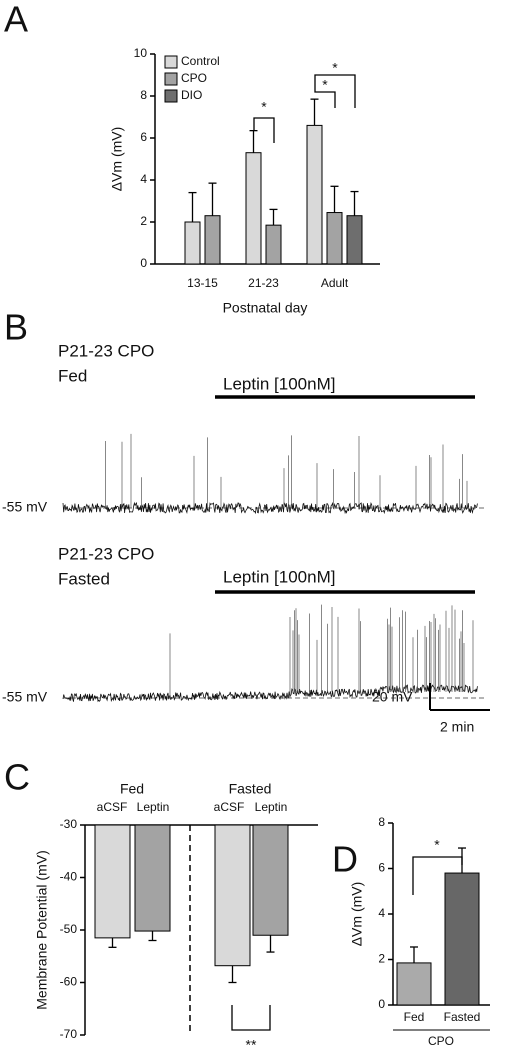 The width and height of the screenshot is (509, 1050). Describe the element at coordinates (414, 1017) in the screenshot. I see `x-tick-label: Fed` at that location.